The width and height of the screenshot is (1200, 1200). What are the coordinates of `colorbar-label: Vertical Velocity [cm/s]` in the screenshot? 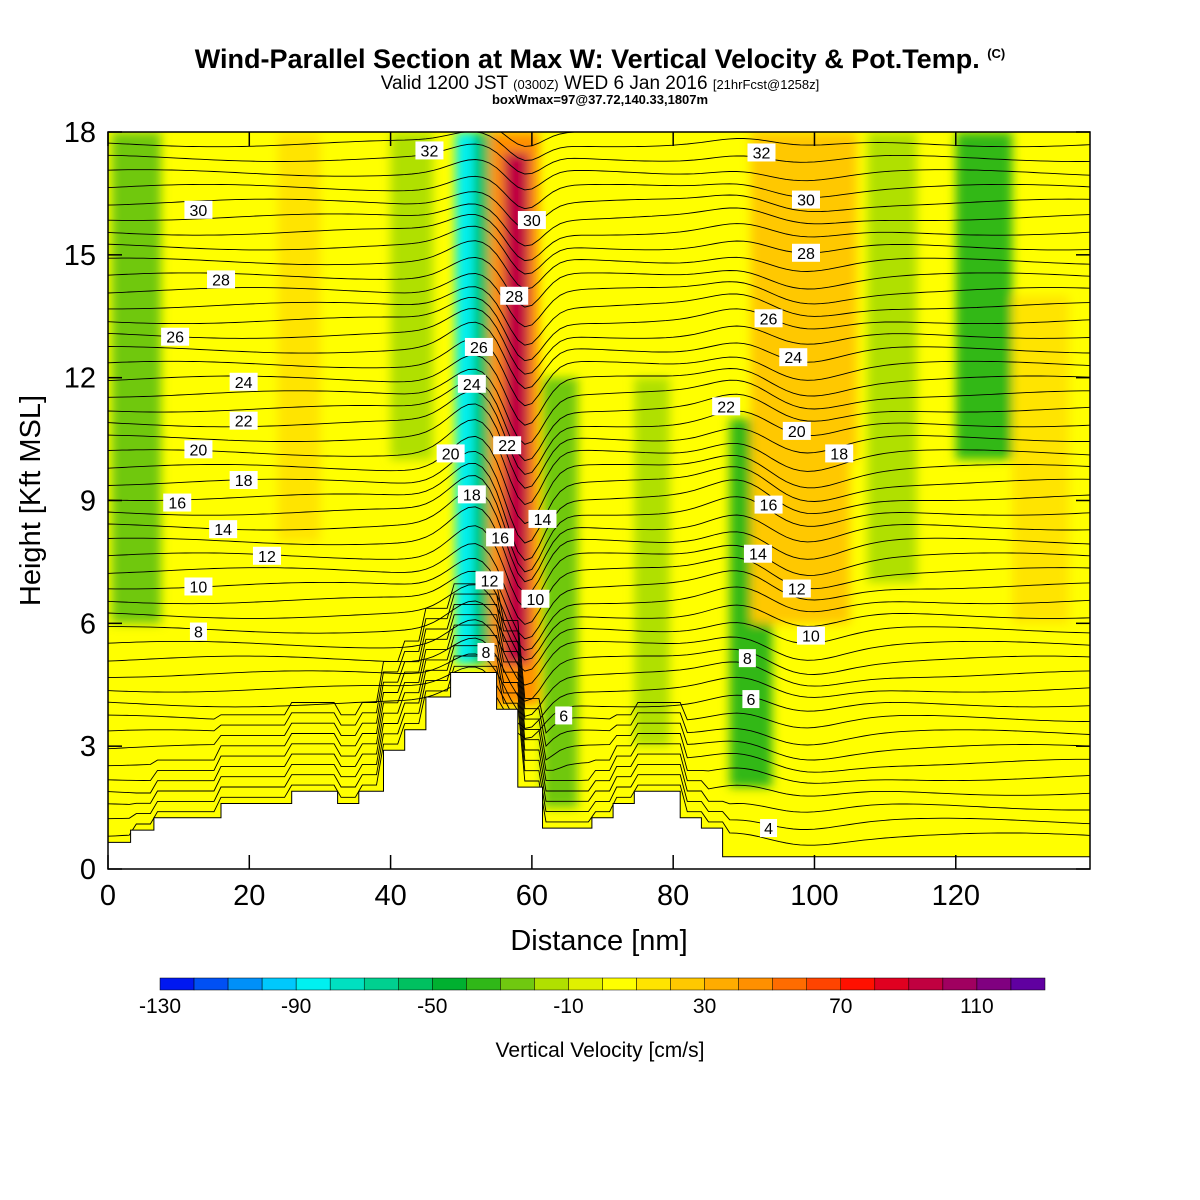 It's located at (600, 1050).